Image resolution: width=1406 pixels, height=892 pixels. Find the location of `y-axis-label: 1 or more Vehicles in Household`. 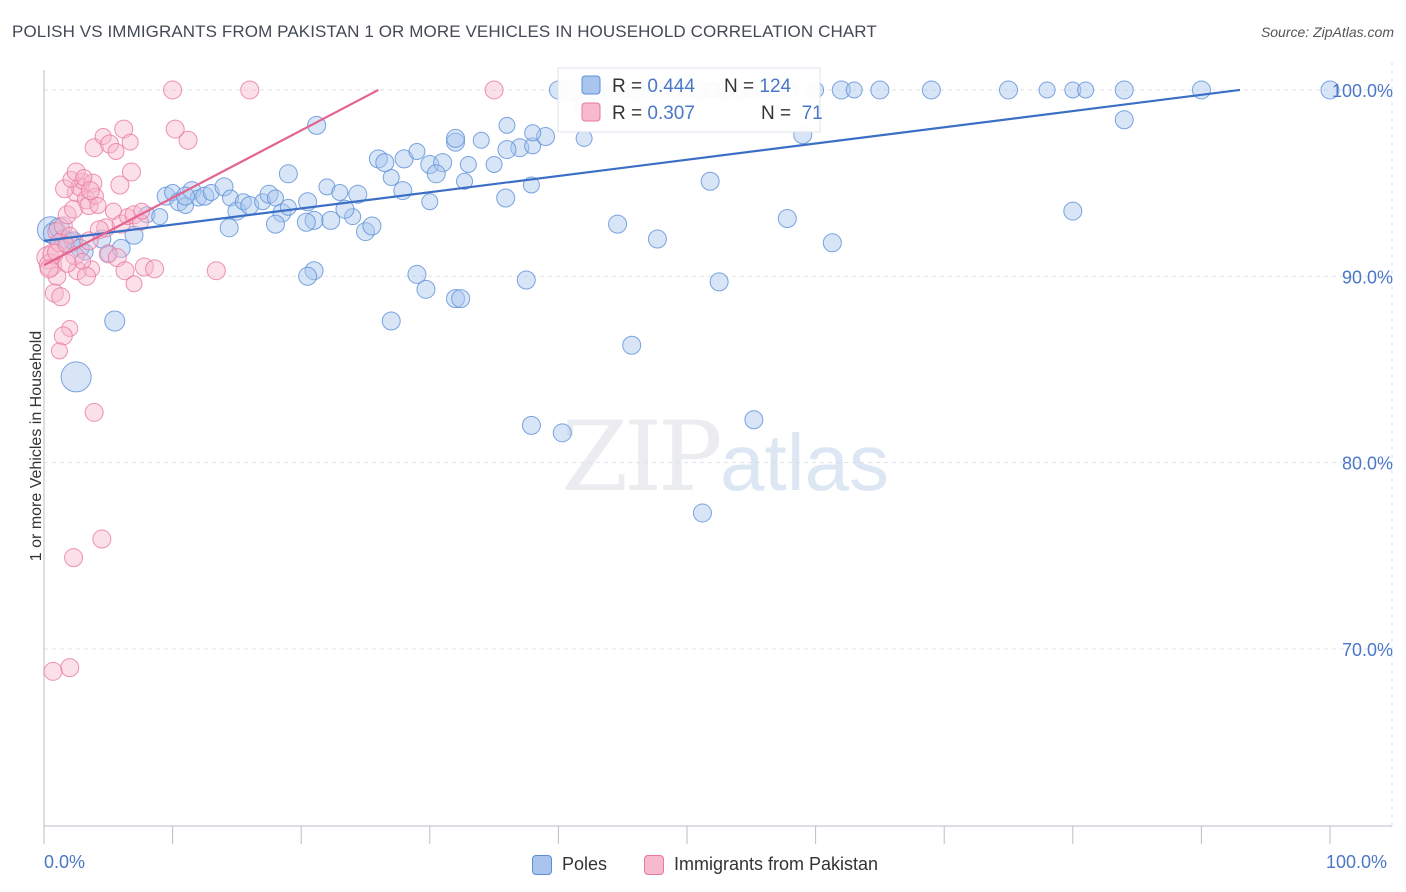

y-axis-label: 1 or more Vehicles in Household is located at coordinates (36, 446).